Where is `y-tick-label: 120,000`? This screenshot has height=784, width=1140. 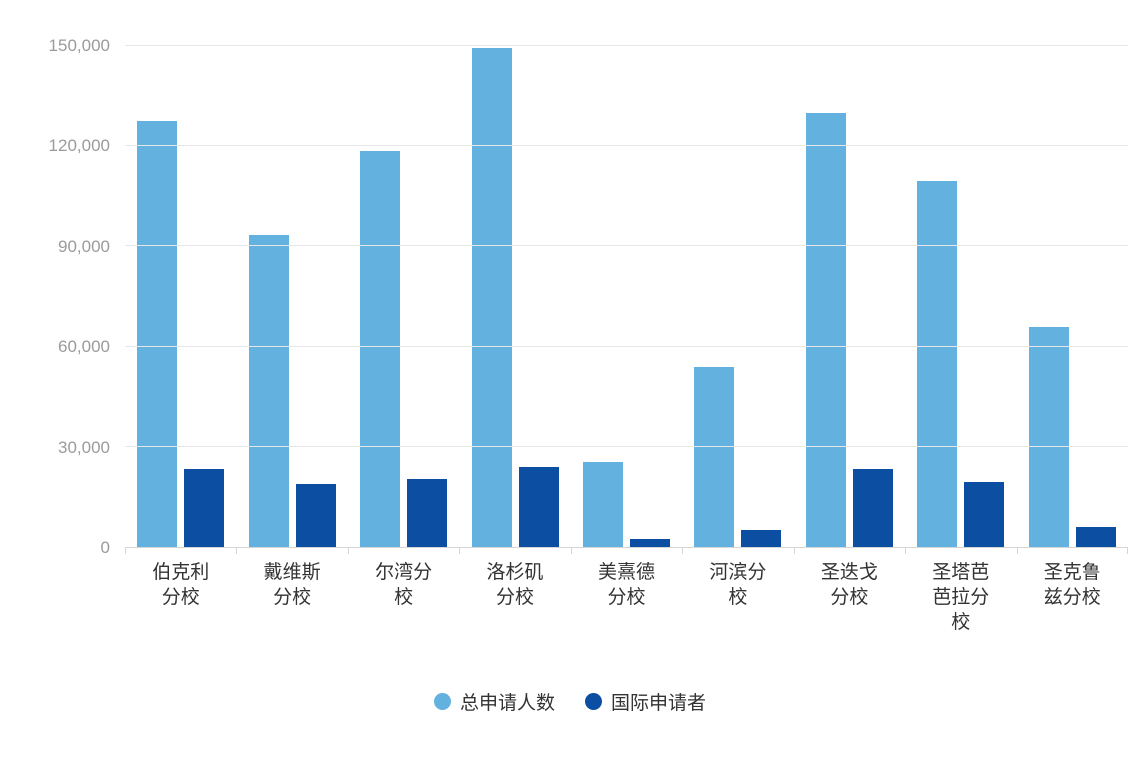 y-tick-label: 120,000 is located at coordinates (79, 146).